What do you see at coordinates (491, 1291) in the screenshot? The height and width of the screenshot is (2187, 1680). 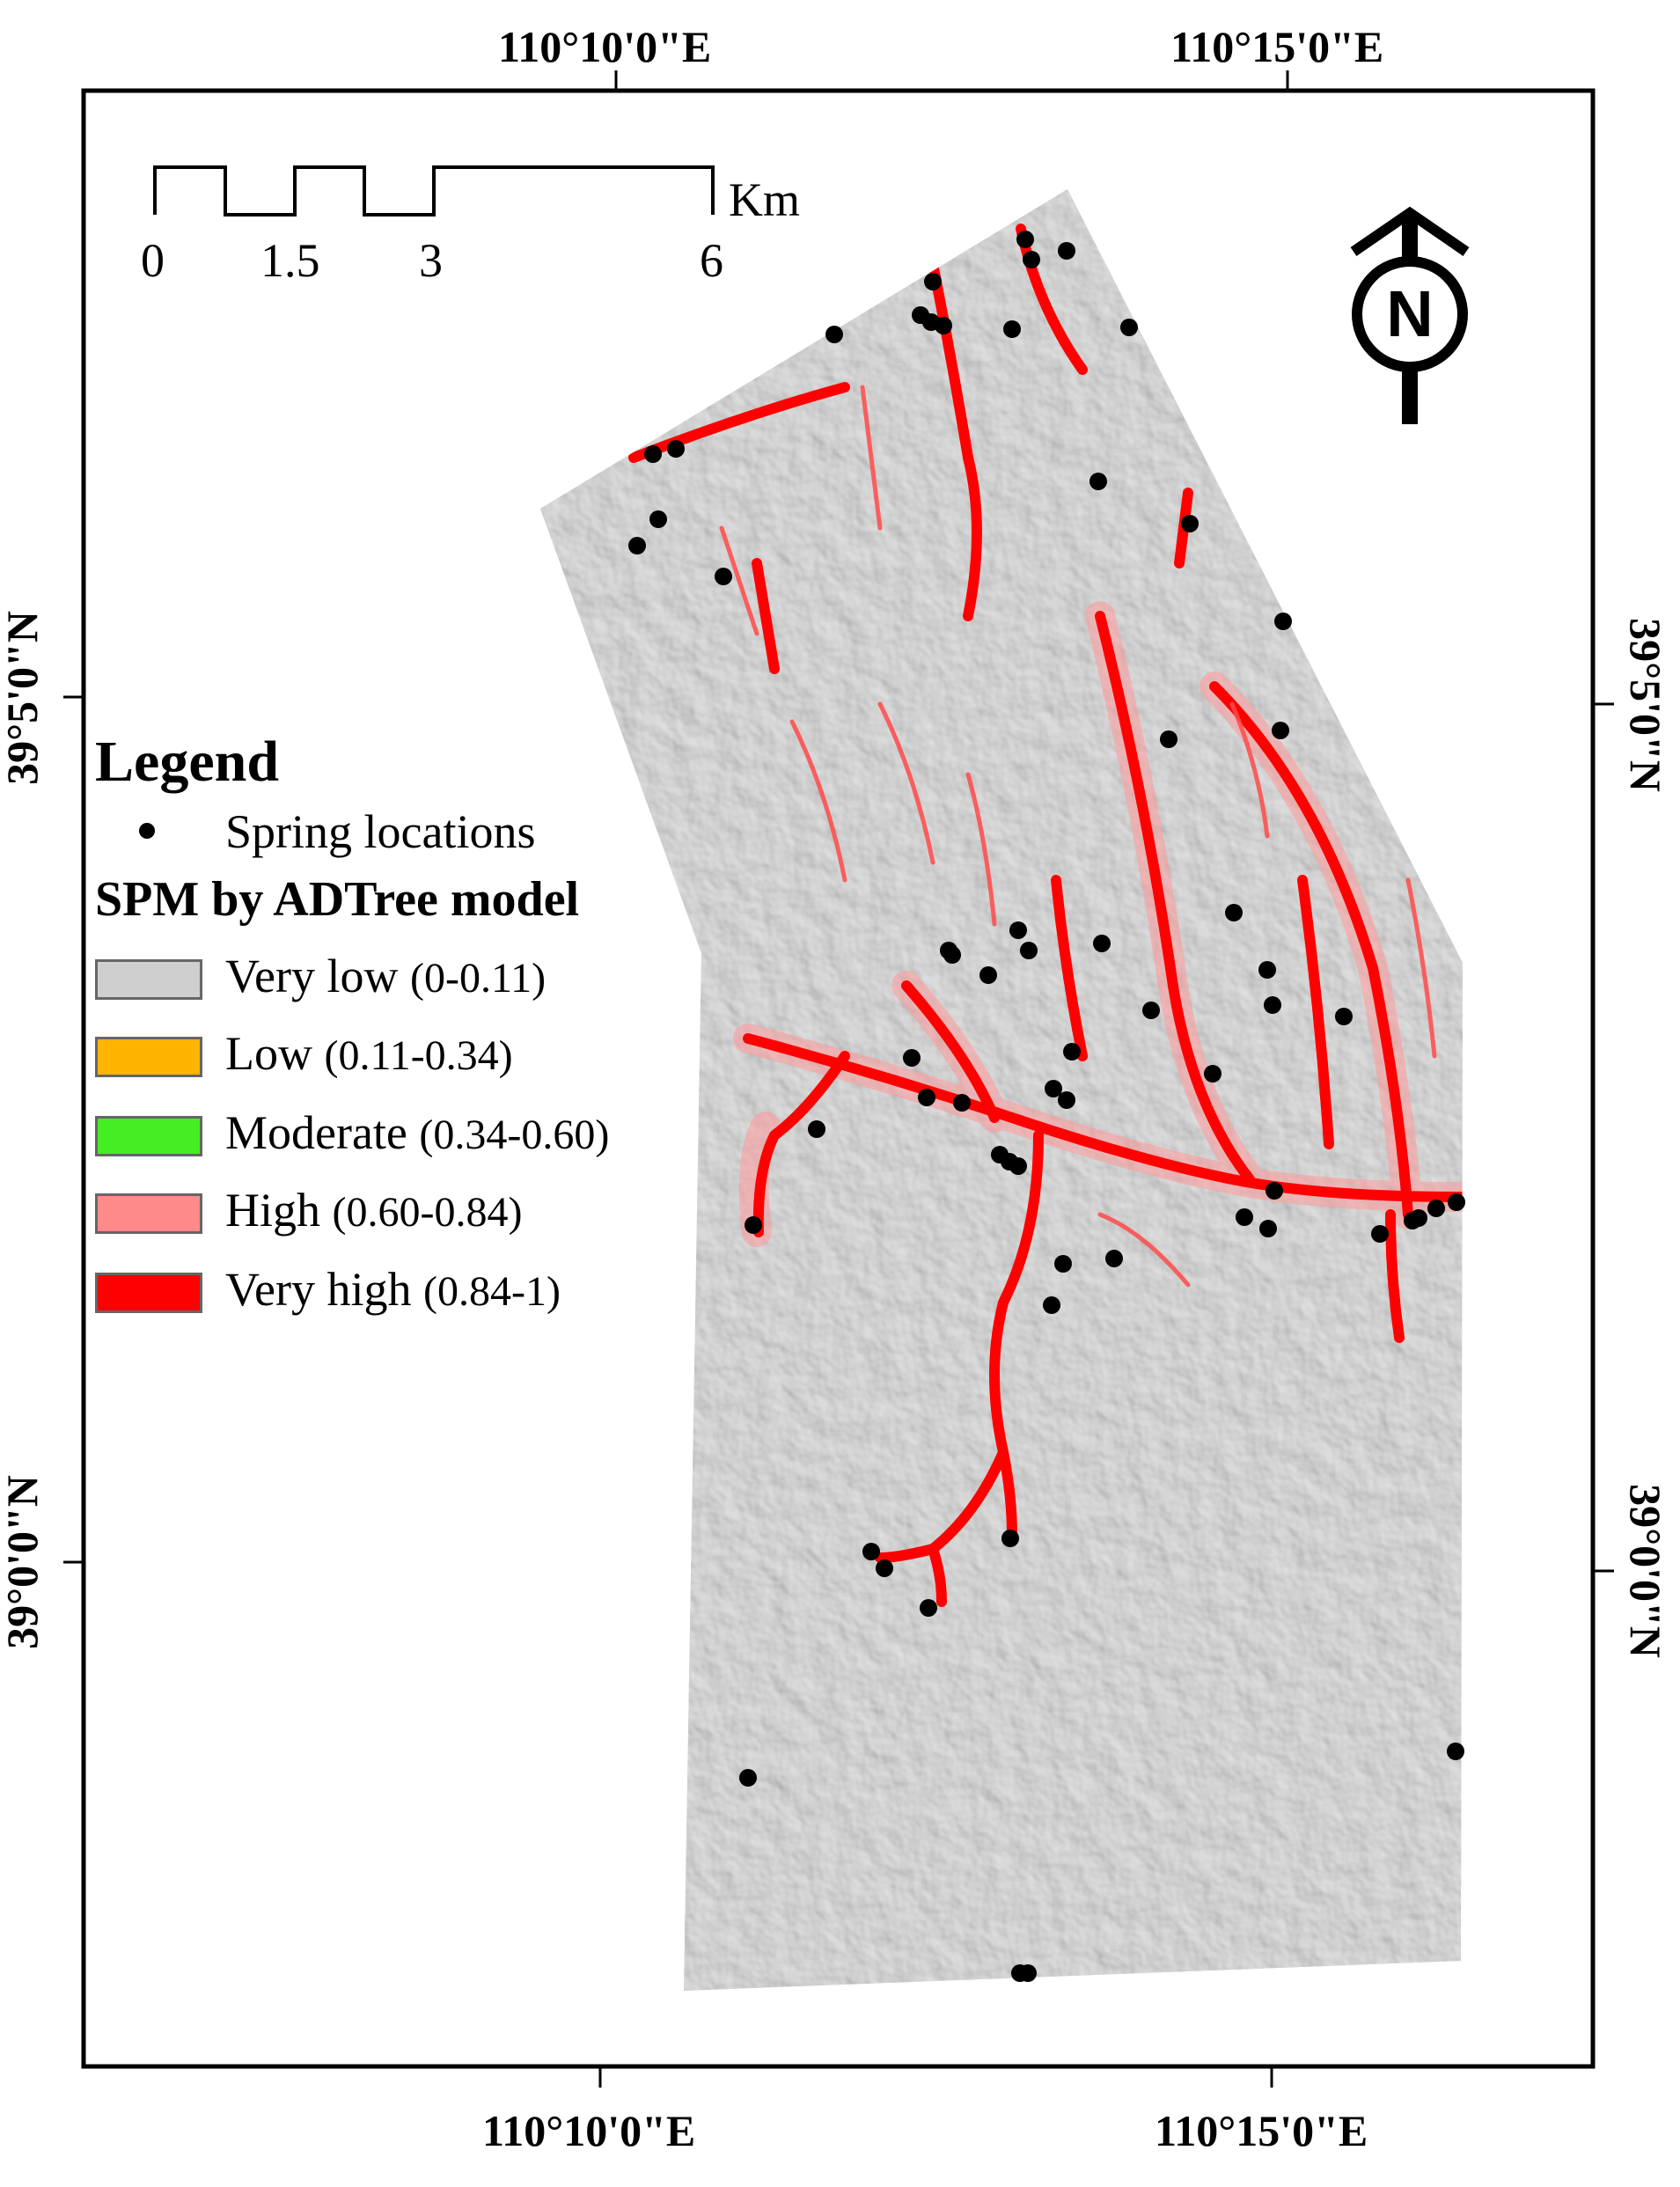 I see `legend-class-range: (0.84-1)` at bounding box center [491, 1291].